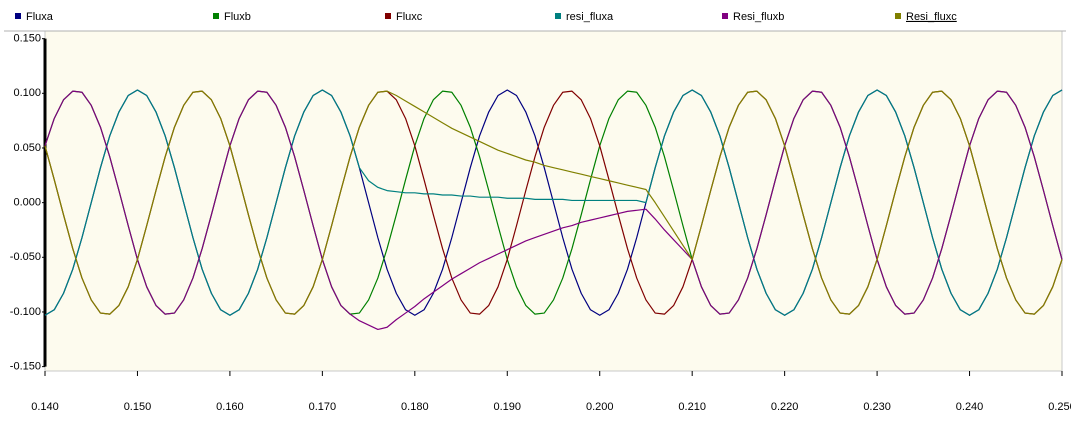 The width and height of the screenshot is (1071, 421). I want to click on x-tick-label: 0.140, so click(45, 407).